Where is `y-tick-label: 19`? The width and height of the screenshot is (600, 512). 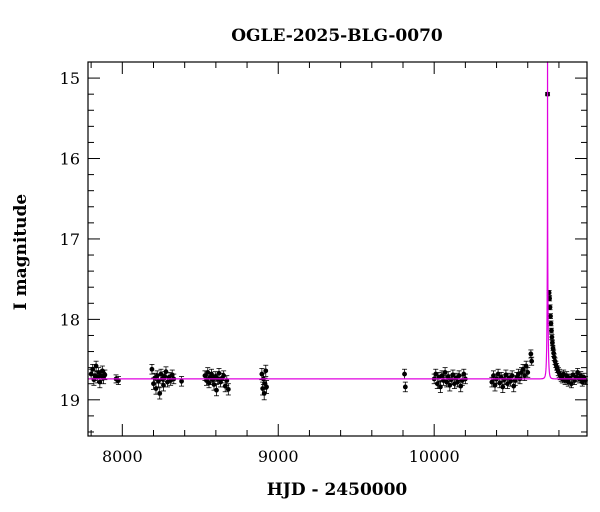
y-tick-label: 19 is located at coordinates (70, 400).